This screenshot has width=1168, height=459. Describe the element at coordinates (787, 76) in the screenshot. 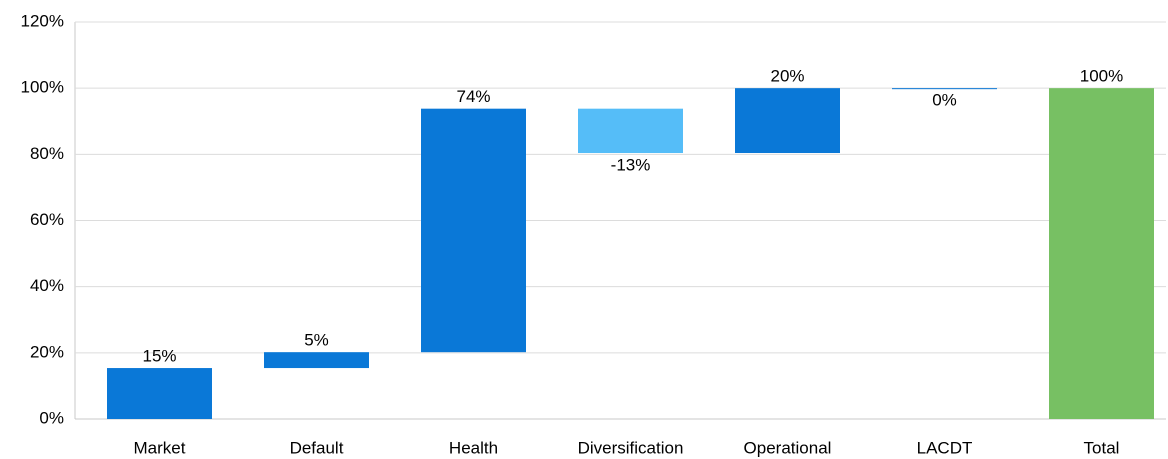

I see `data-label: 20%` at that location.